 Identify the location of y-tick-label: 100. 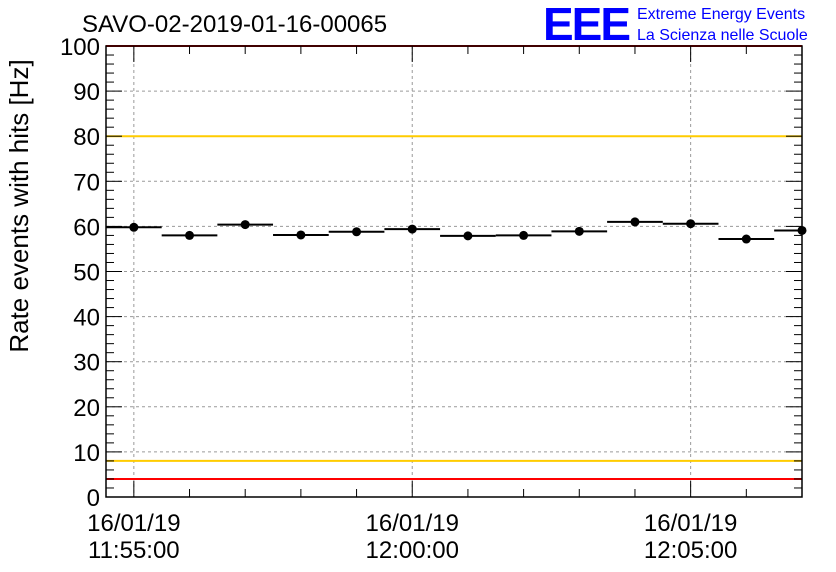
(80, 47).